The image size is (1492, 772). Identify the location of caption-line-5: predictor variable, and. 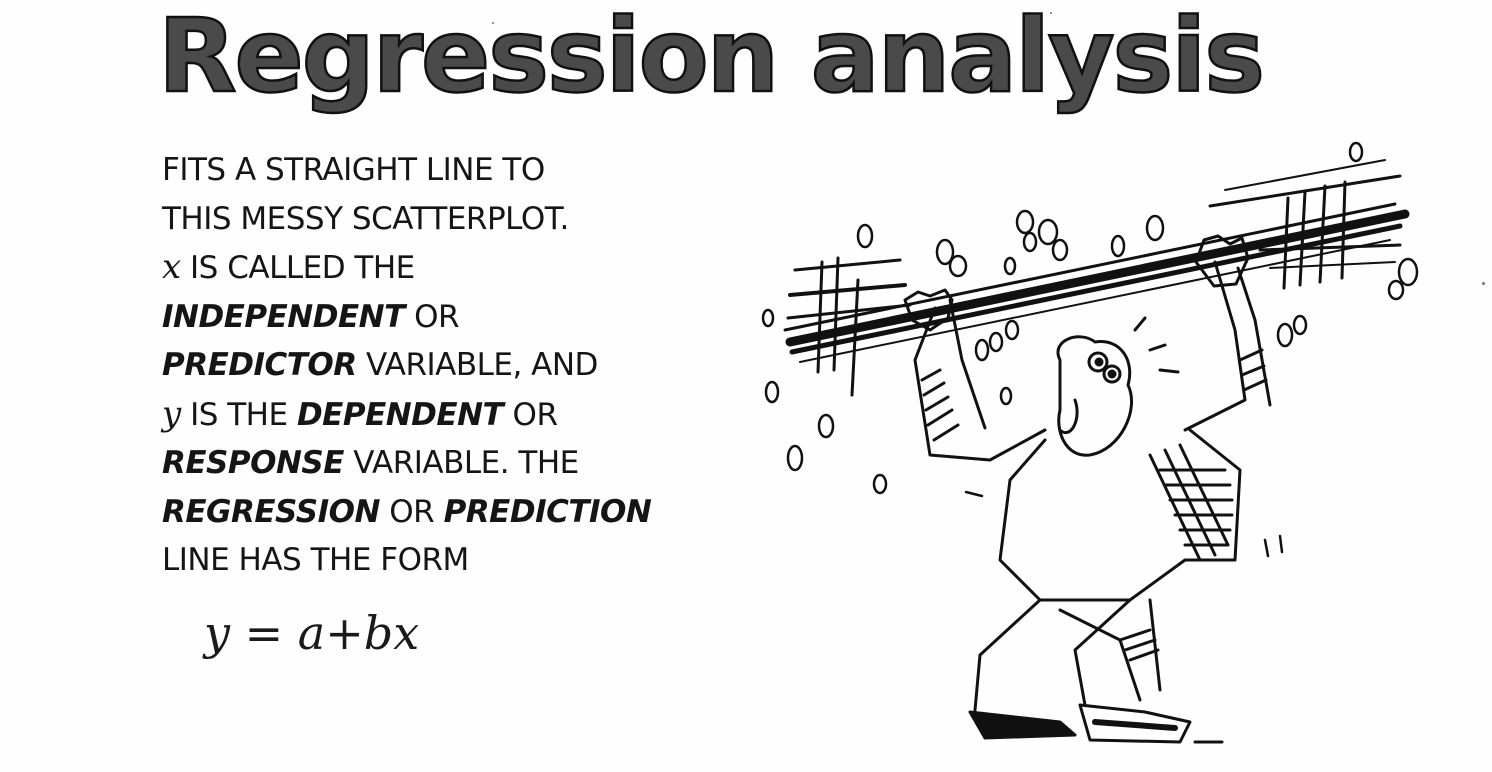
(442, 365).